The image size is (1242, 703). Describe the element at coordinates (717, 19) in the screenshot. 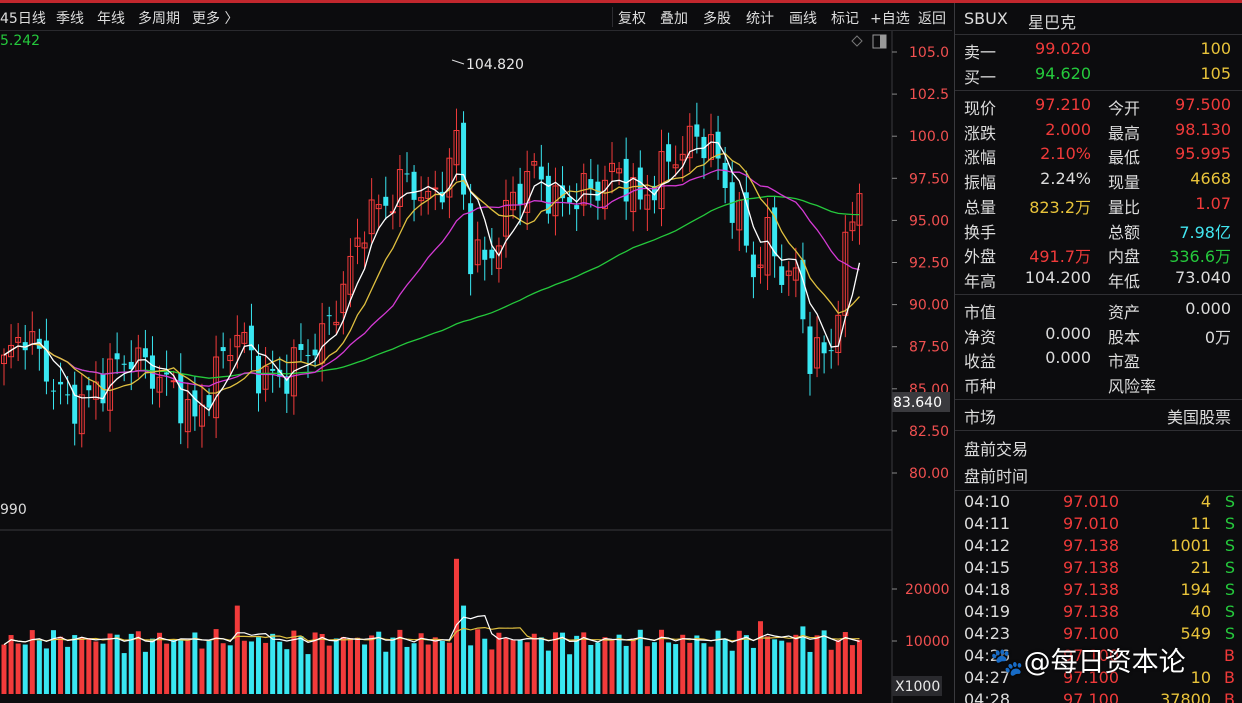

I see `multi-stock-button: 多股` at that location.